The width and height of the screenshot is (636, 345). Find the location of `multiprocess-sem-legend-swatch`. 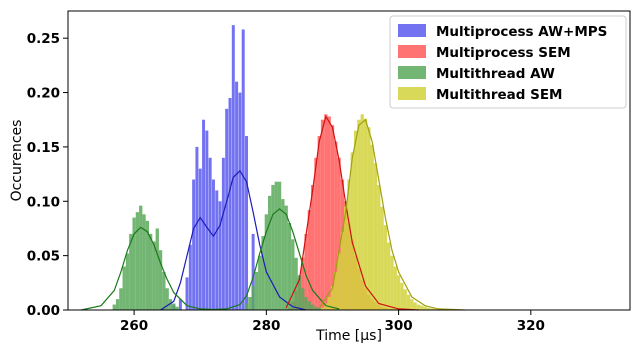

multiprocess-sem-legend-swatch is located at coordinates (412, 51).